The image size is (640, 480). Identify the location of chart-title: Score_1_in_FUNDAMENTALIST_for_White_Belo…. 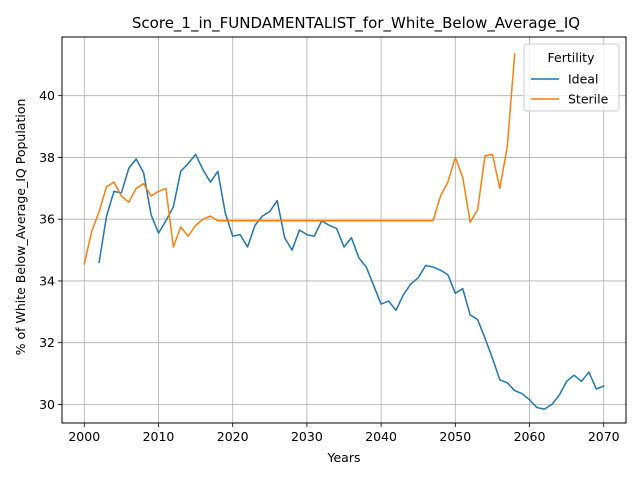
(356, 23).